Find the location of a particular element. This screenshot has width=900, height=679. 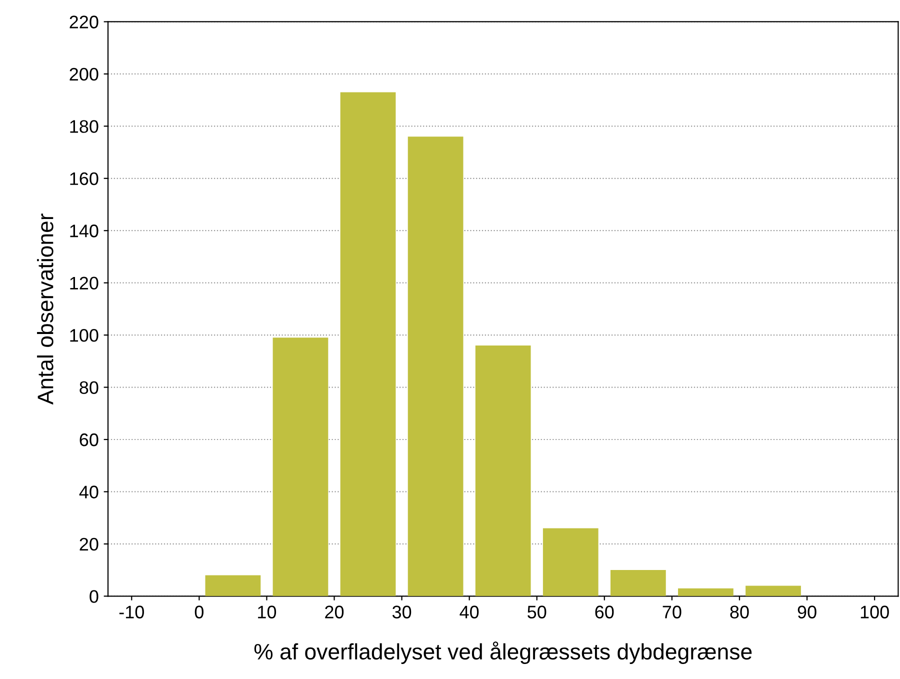

y-axis-title: Antal observationer is located at coordinates (45, 309).